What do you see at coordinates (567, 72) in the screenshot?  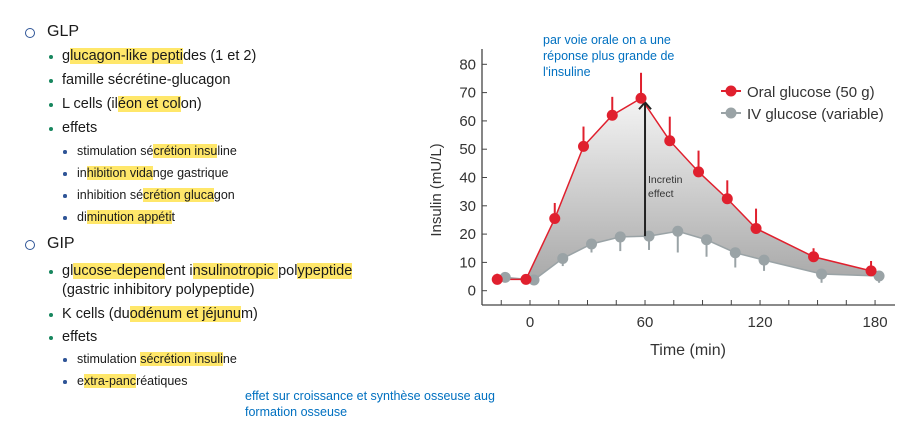 I see `note-oral-line: l'insuline` at bounding box center [567, 72].